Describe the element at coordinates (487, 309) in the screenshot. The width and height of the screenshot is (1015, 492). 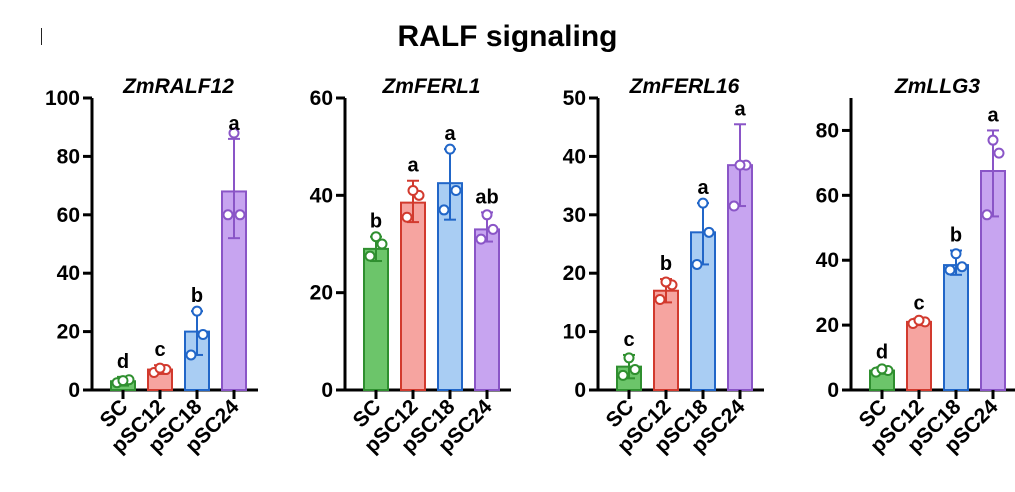
I see `bar-pSC24` at that location.